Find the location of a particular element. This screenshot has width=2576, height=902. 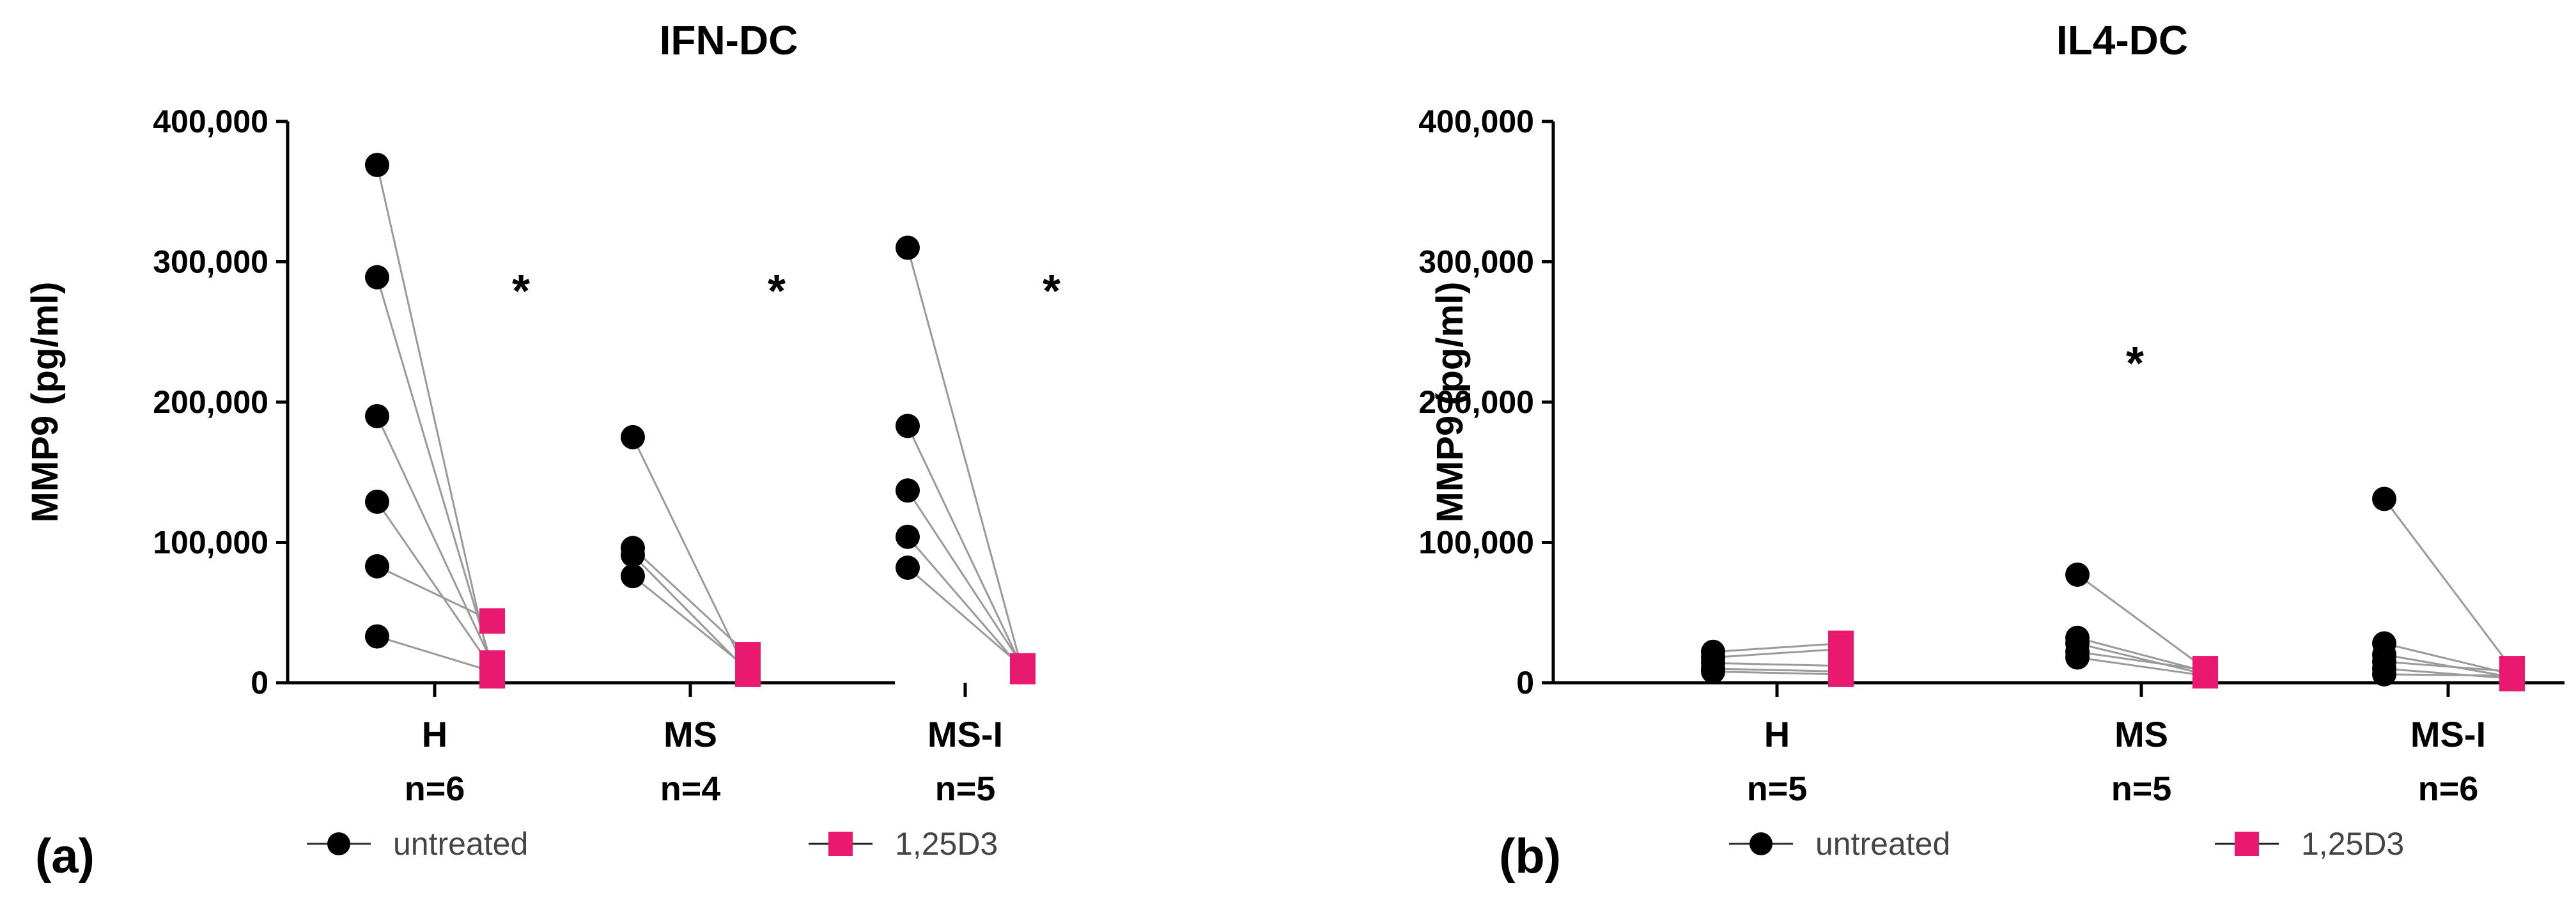

n-label: n=4 is located at coordinates (690, 789).